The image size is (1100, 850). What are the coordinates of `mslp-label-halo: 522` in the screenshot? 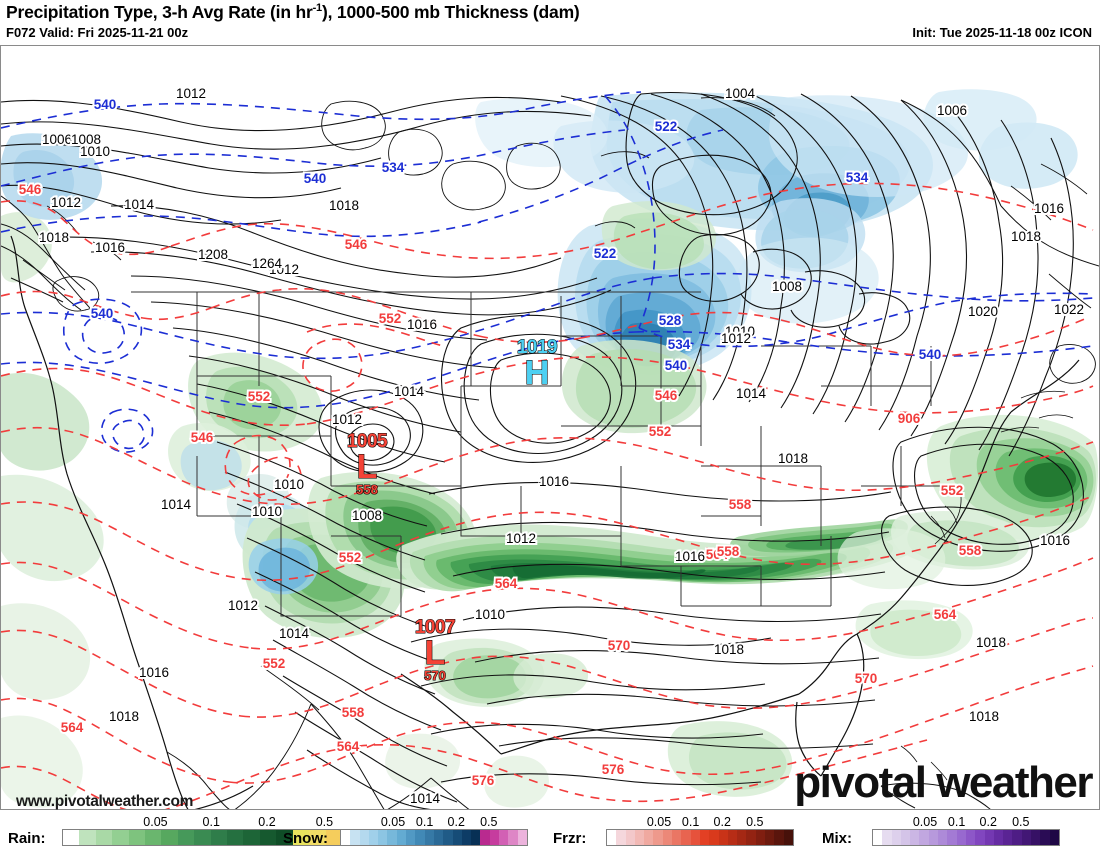 It's located at (605, 253).